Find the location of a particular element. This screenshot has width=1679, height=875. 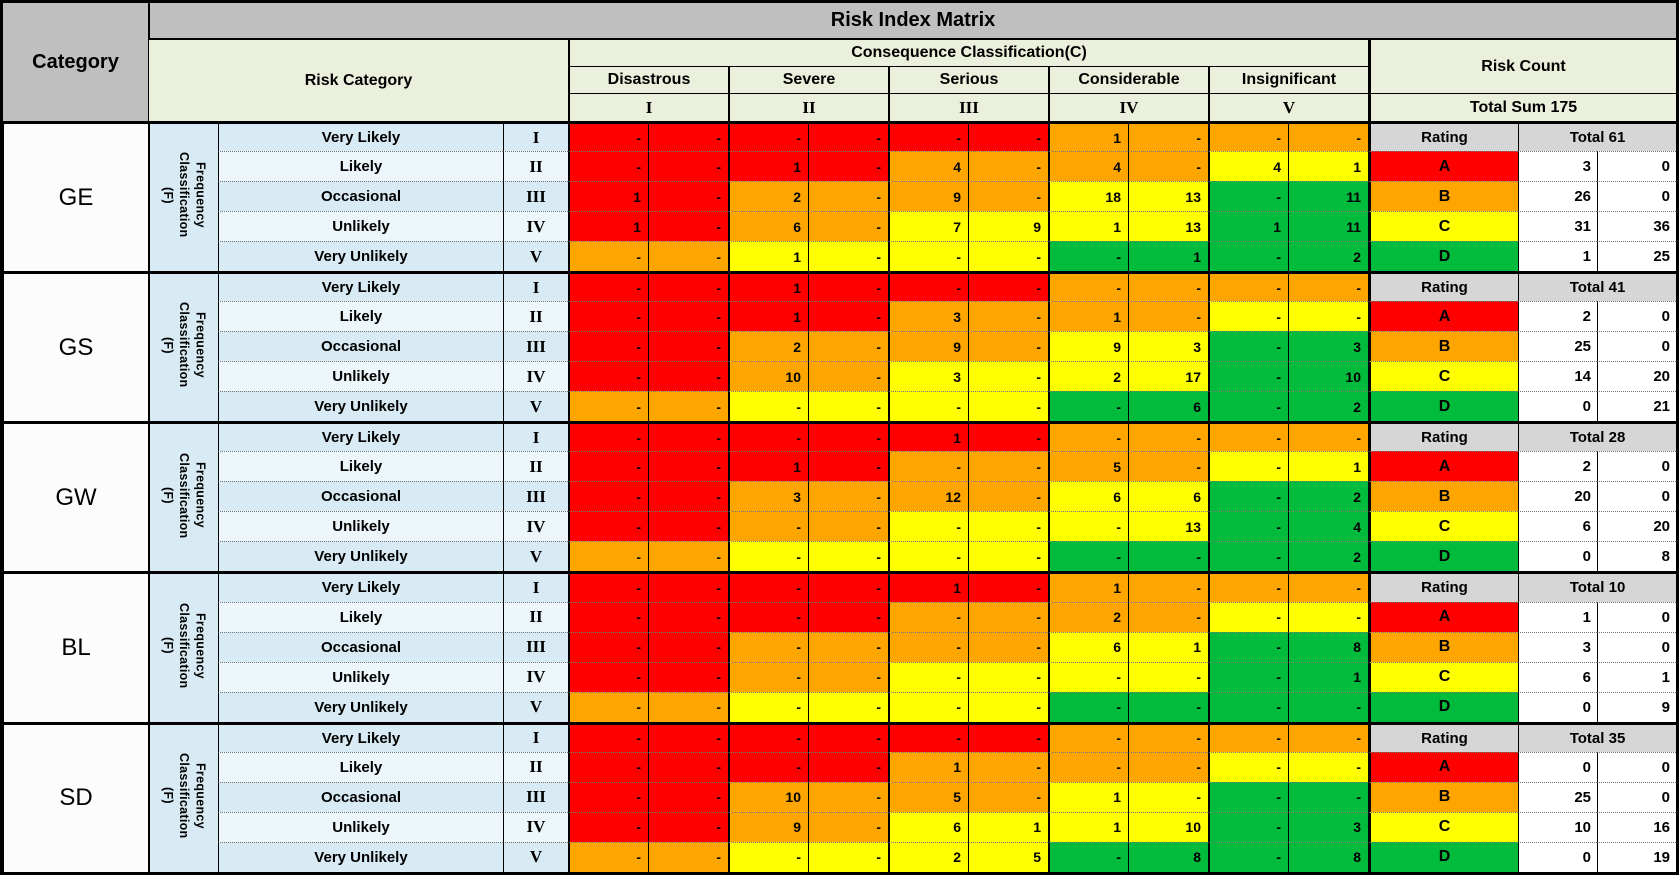

frequency-label-cell: Likely is located at coordinates (360, 316).